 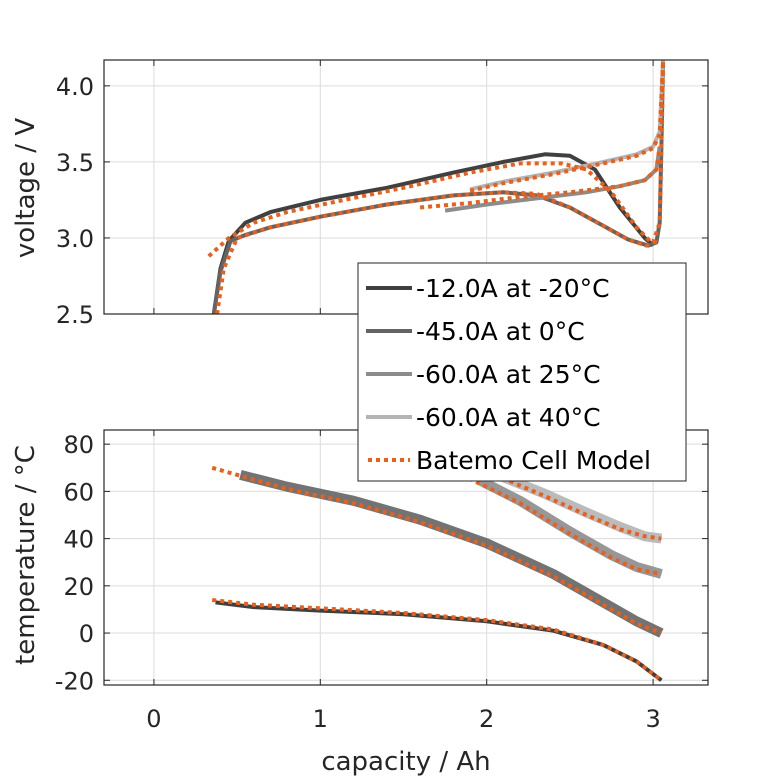 I want to click on x-tick-label: 0, so click(x=153, y=719).